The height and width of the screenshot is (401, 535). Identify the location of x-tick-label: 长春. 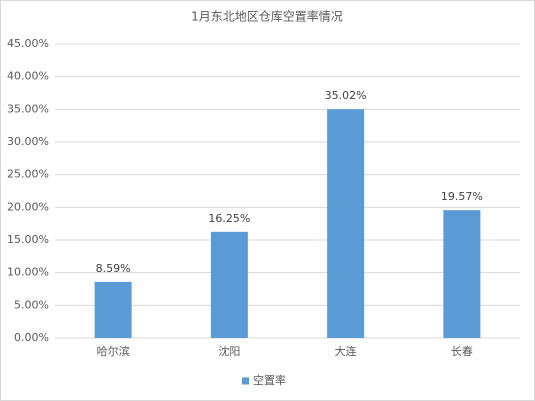
(462, 351).